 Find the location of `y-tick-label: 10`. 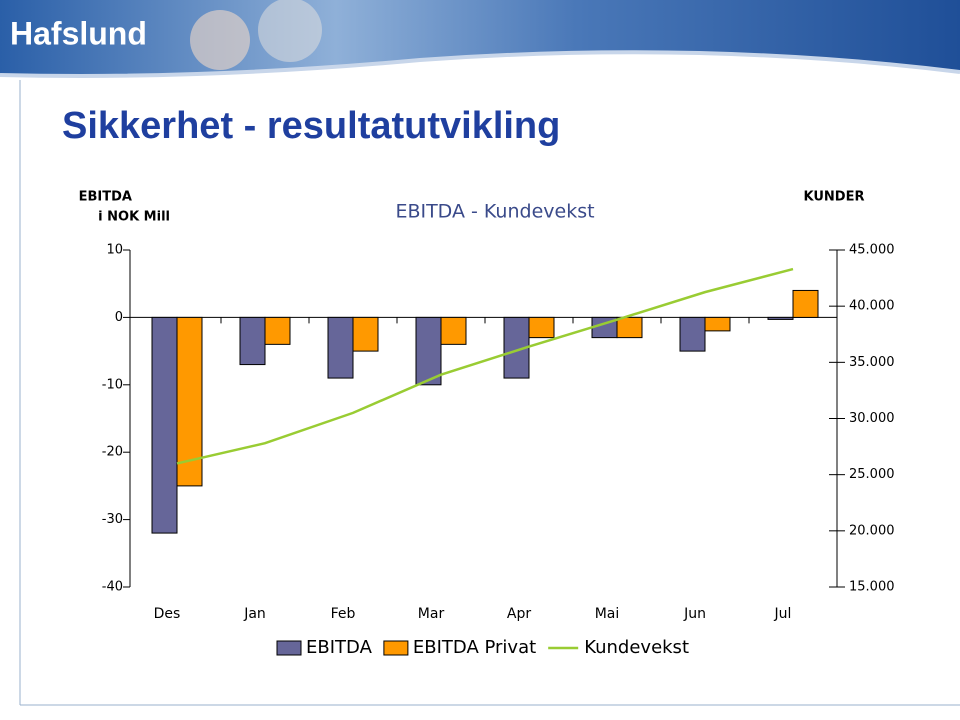

y-tick-label: 10 is located at coordinates (114, 250).